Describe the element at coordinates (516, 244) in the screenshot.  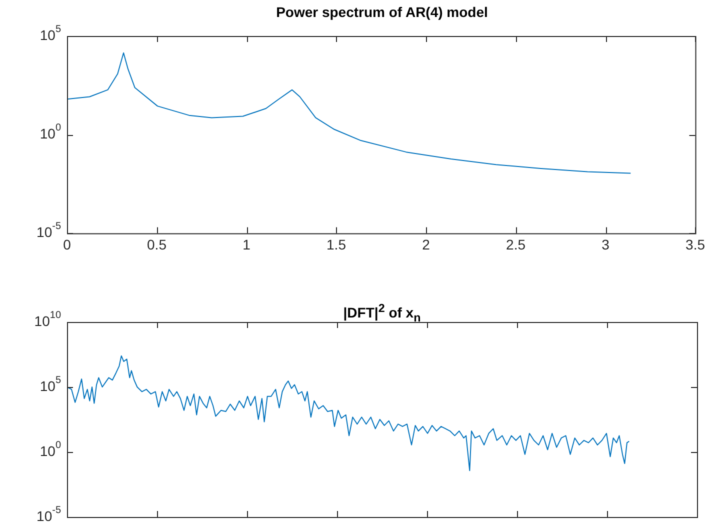
I see `x-tick-label: 2.5` at that location.